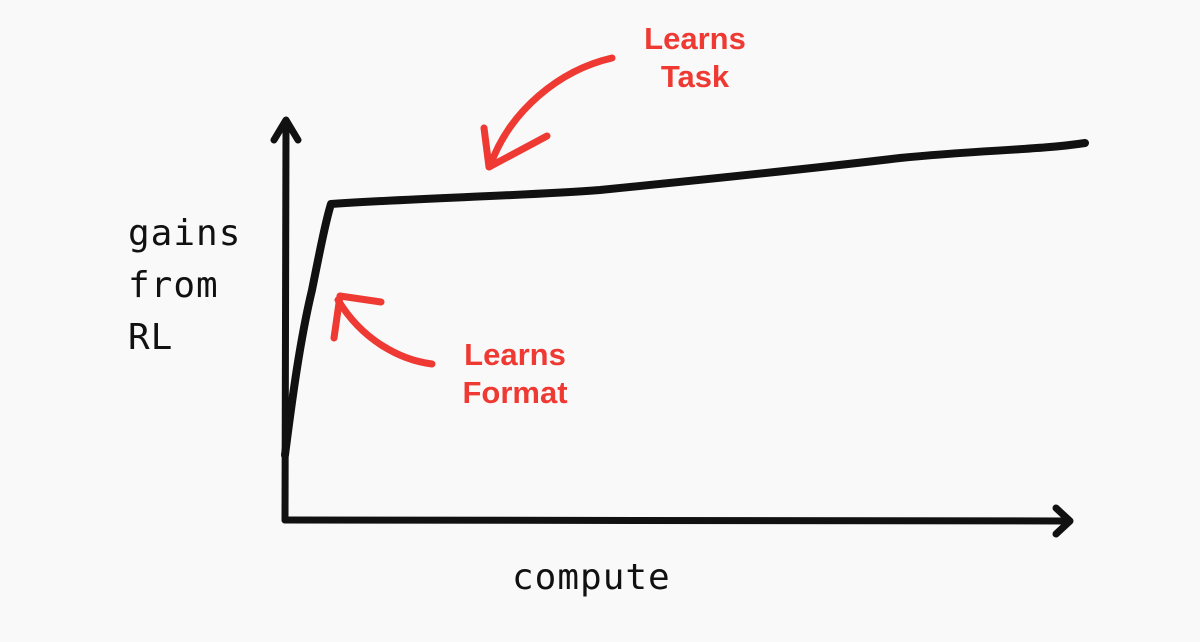 Image resolution: width=1200 pixels, height=642 pixels. Describe the element at coordinates (695, 57) in the screenshot. I see `learns-task-annotation: Learns Task` at that location.